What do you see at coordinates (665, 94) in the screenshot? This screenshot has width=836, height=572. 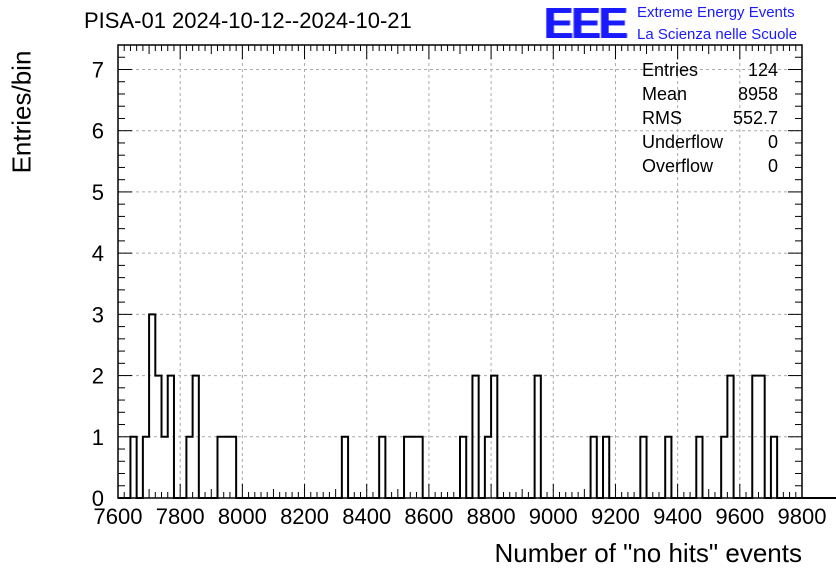 I see `stat-label: Mean` at bounding box center [665, 94].